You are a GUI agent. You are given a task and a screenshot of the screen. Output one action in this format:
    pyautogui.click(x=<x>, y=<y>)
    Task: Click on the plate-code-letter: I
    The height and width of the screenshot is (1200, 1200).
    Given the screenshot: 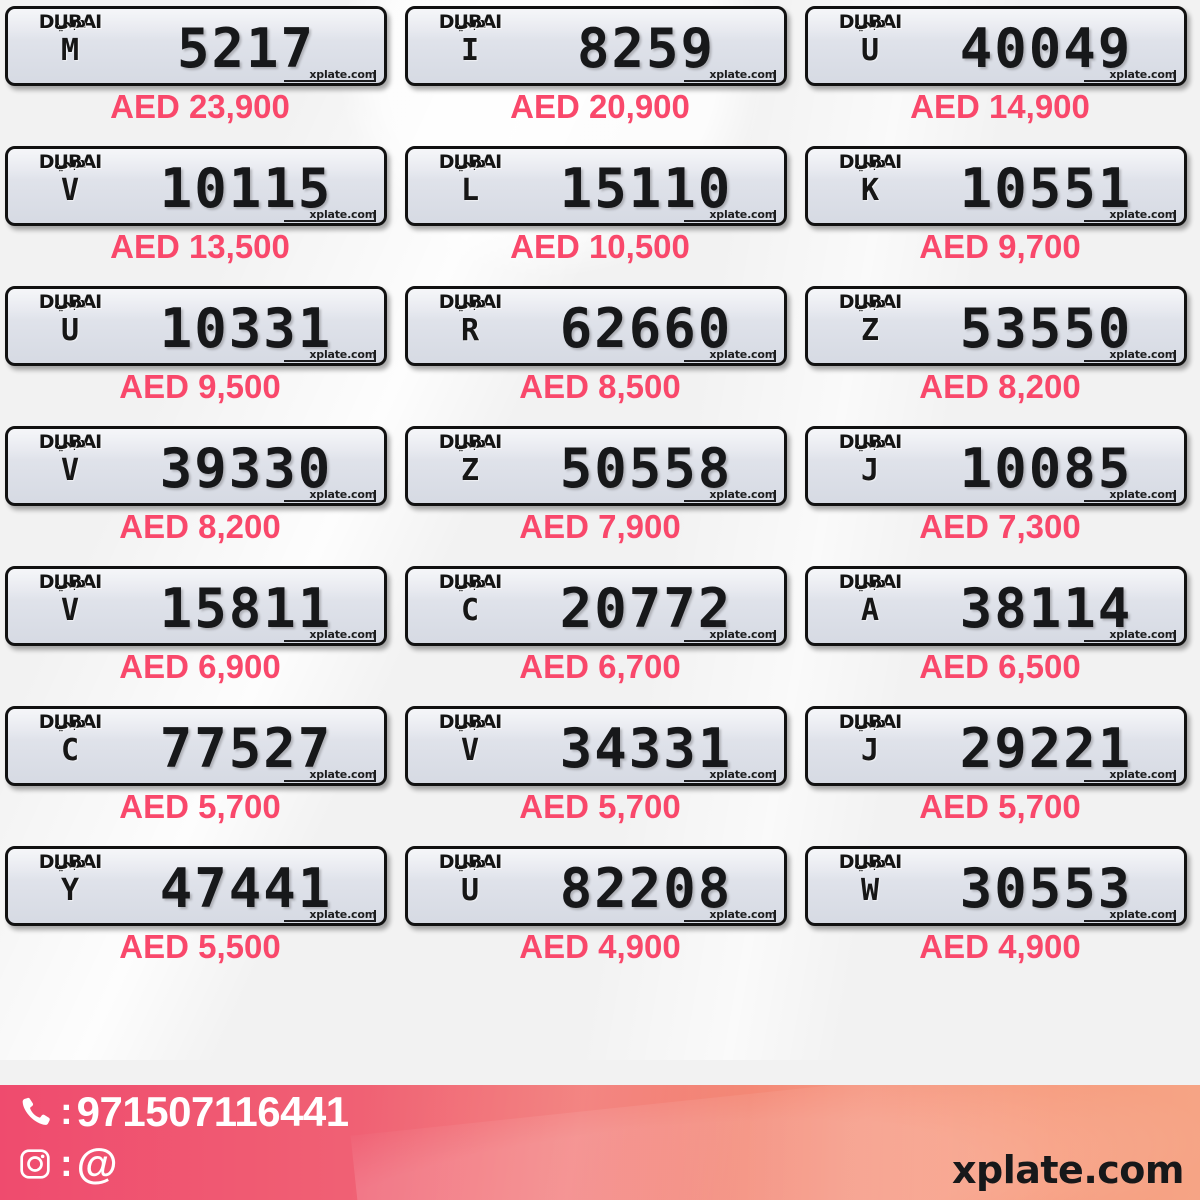 What is the action you would take?
    pyautogui.click(x=470, y=50)
    